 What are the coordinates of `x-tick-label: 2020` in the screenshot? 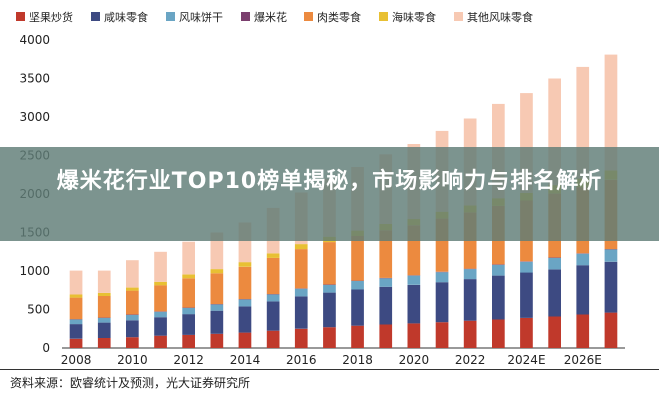 It's located at (414, 360).